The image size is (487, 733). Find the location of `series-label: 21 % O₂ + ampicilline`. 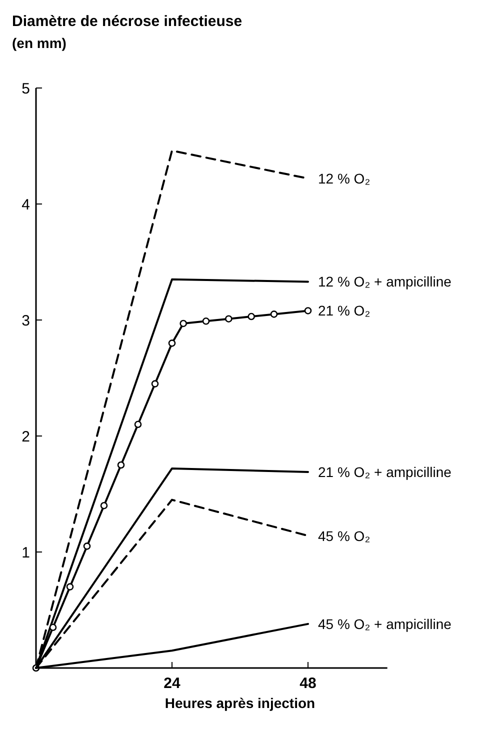

series-label: 21 % O₂ + ampicilline is located at coordinates (385, 472).